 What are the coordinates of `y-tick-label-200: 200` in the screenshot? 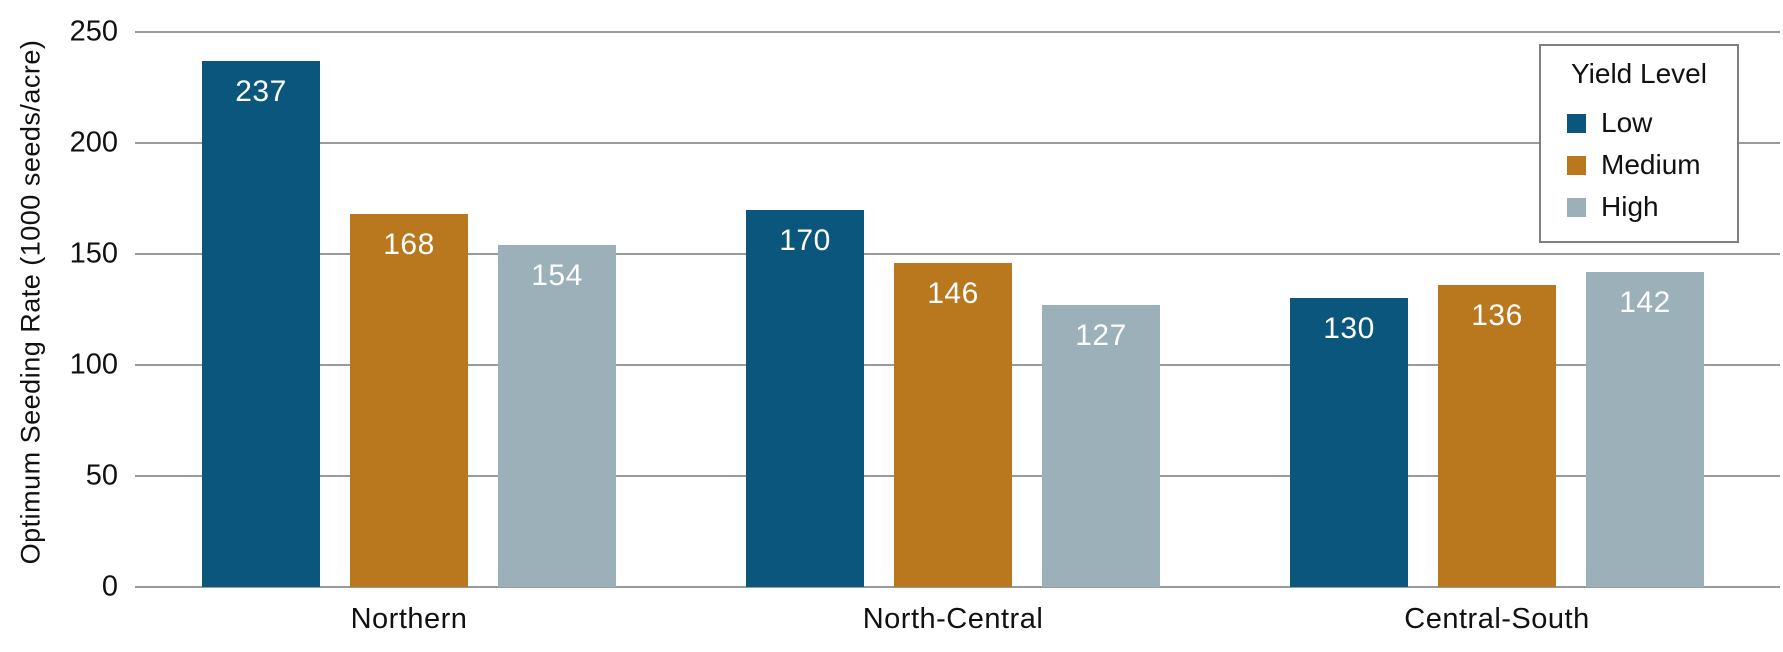 It's located at (93, 142).